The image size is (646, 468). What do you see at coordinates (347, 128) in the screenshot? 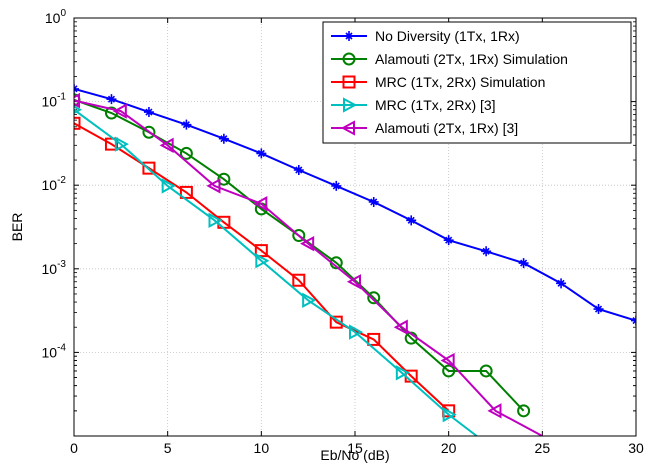
I see `legend-marker-triangle-left` at bounding box center [347, 128].